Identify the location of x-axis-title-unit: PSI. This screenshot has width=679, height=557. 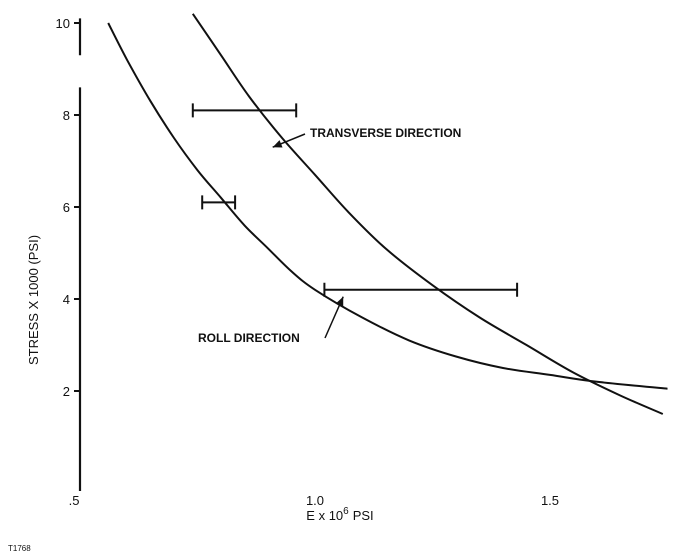
(363, 515).